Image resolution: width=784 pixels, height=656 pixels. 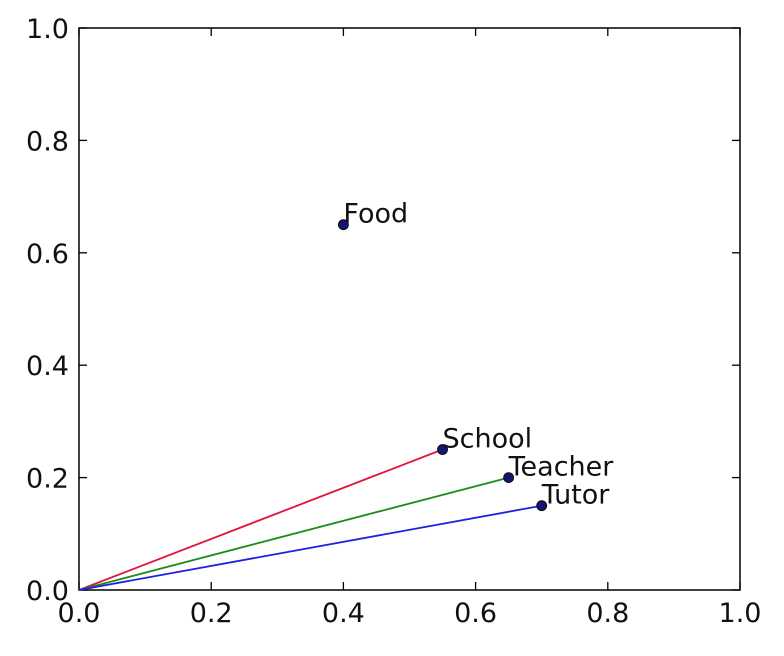 I want to click on y-tick-label: 0.4, so click(x=47, y=366).